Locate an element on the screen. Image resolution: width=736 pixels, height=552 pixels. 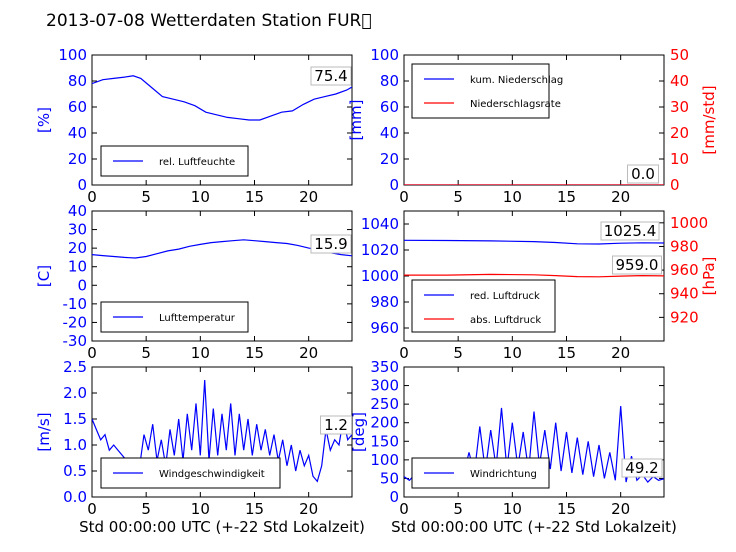
annotation-value: 1025.4 is located at coordinates (630, 231).